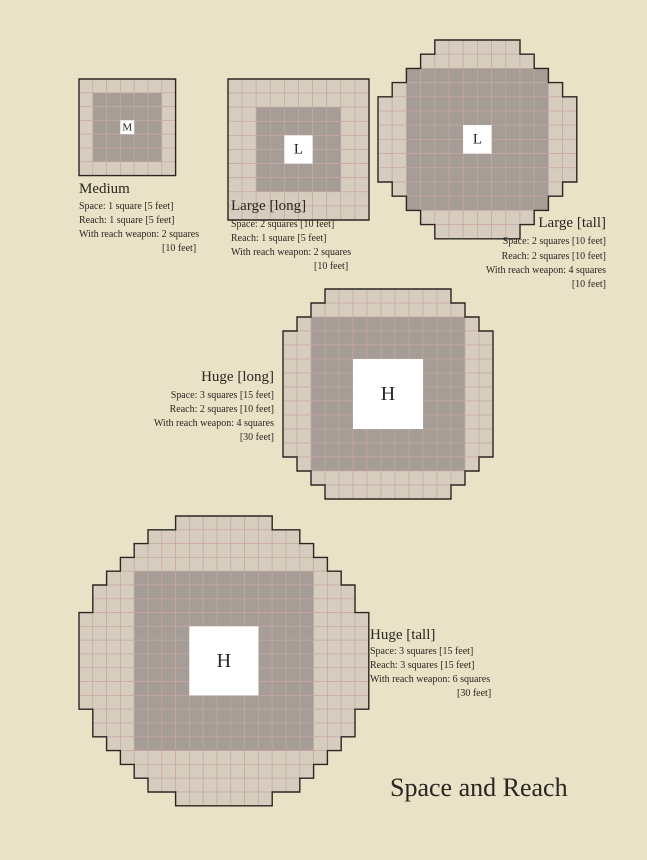  I want to click on medium-name: Medium, so click(104, 189).